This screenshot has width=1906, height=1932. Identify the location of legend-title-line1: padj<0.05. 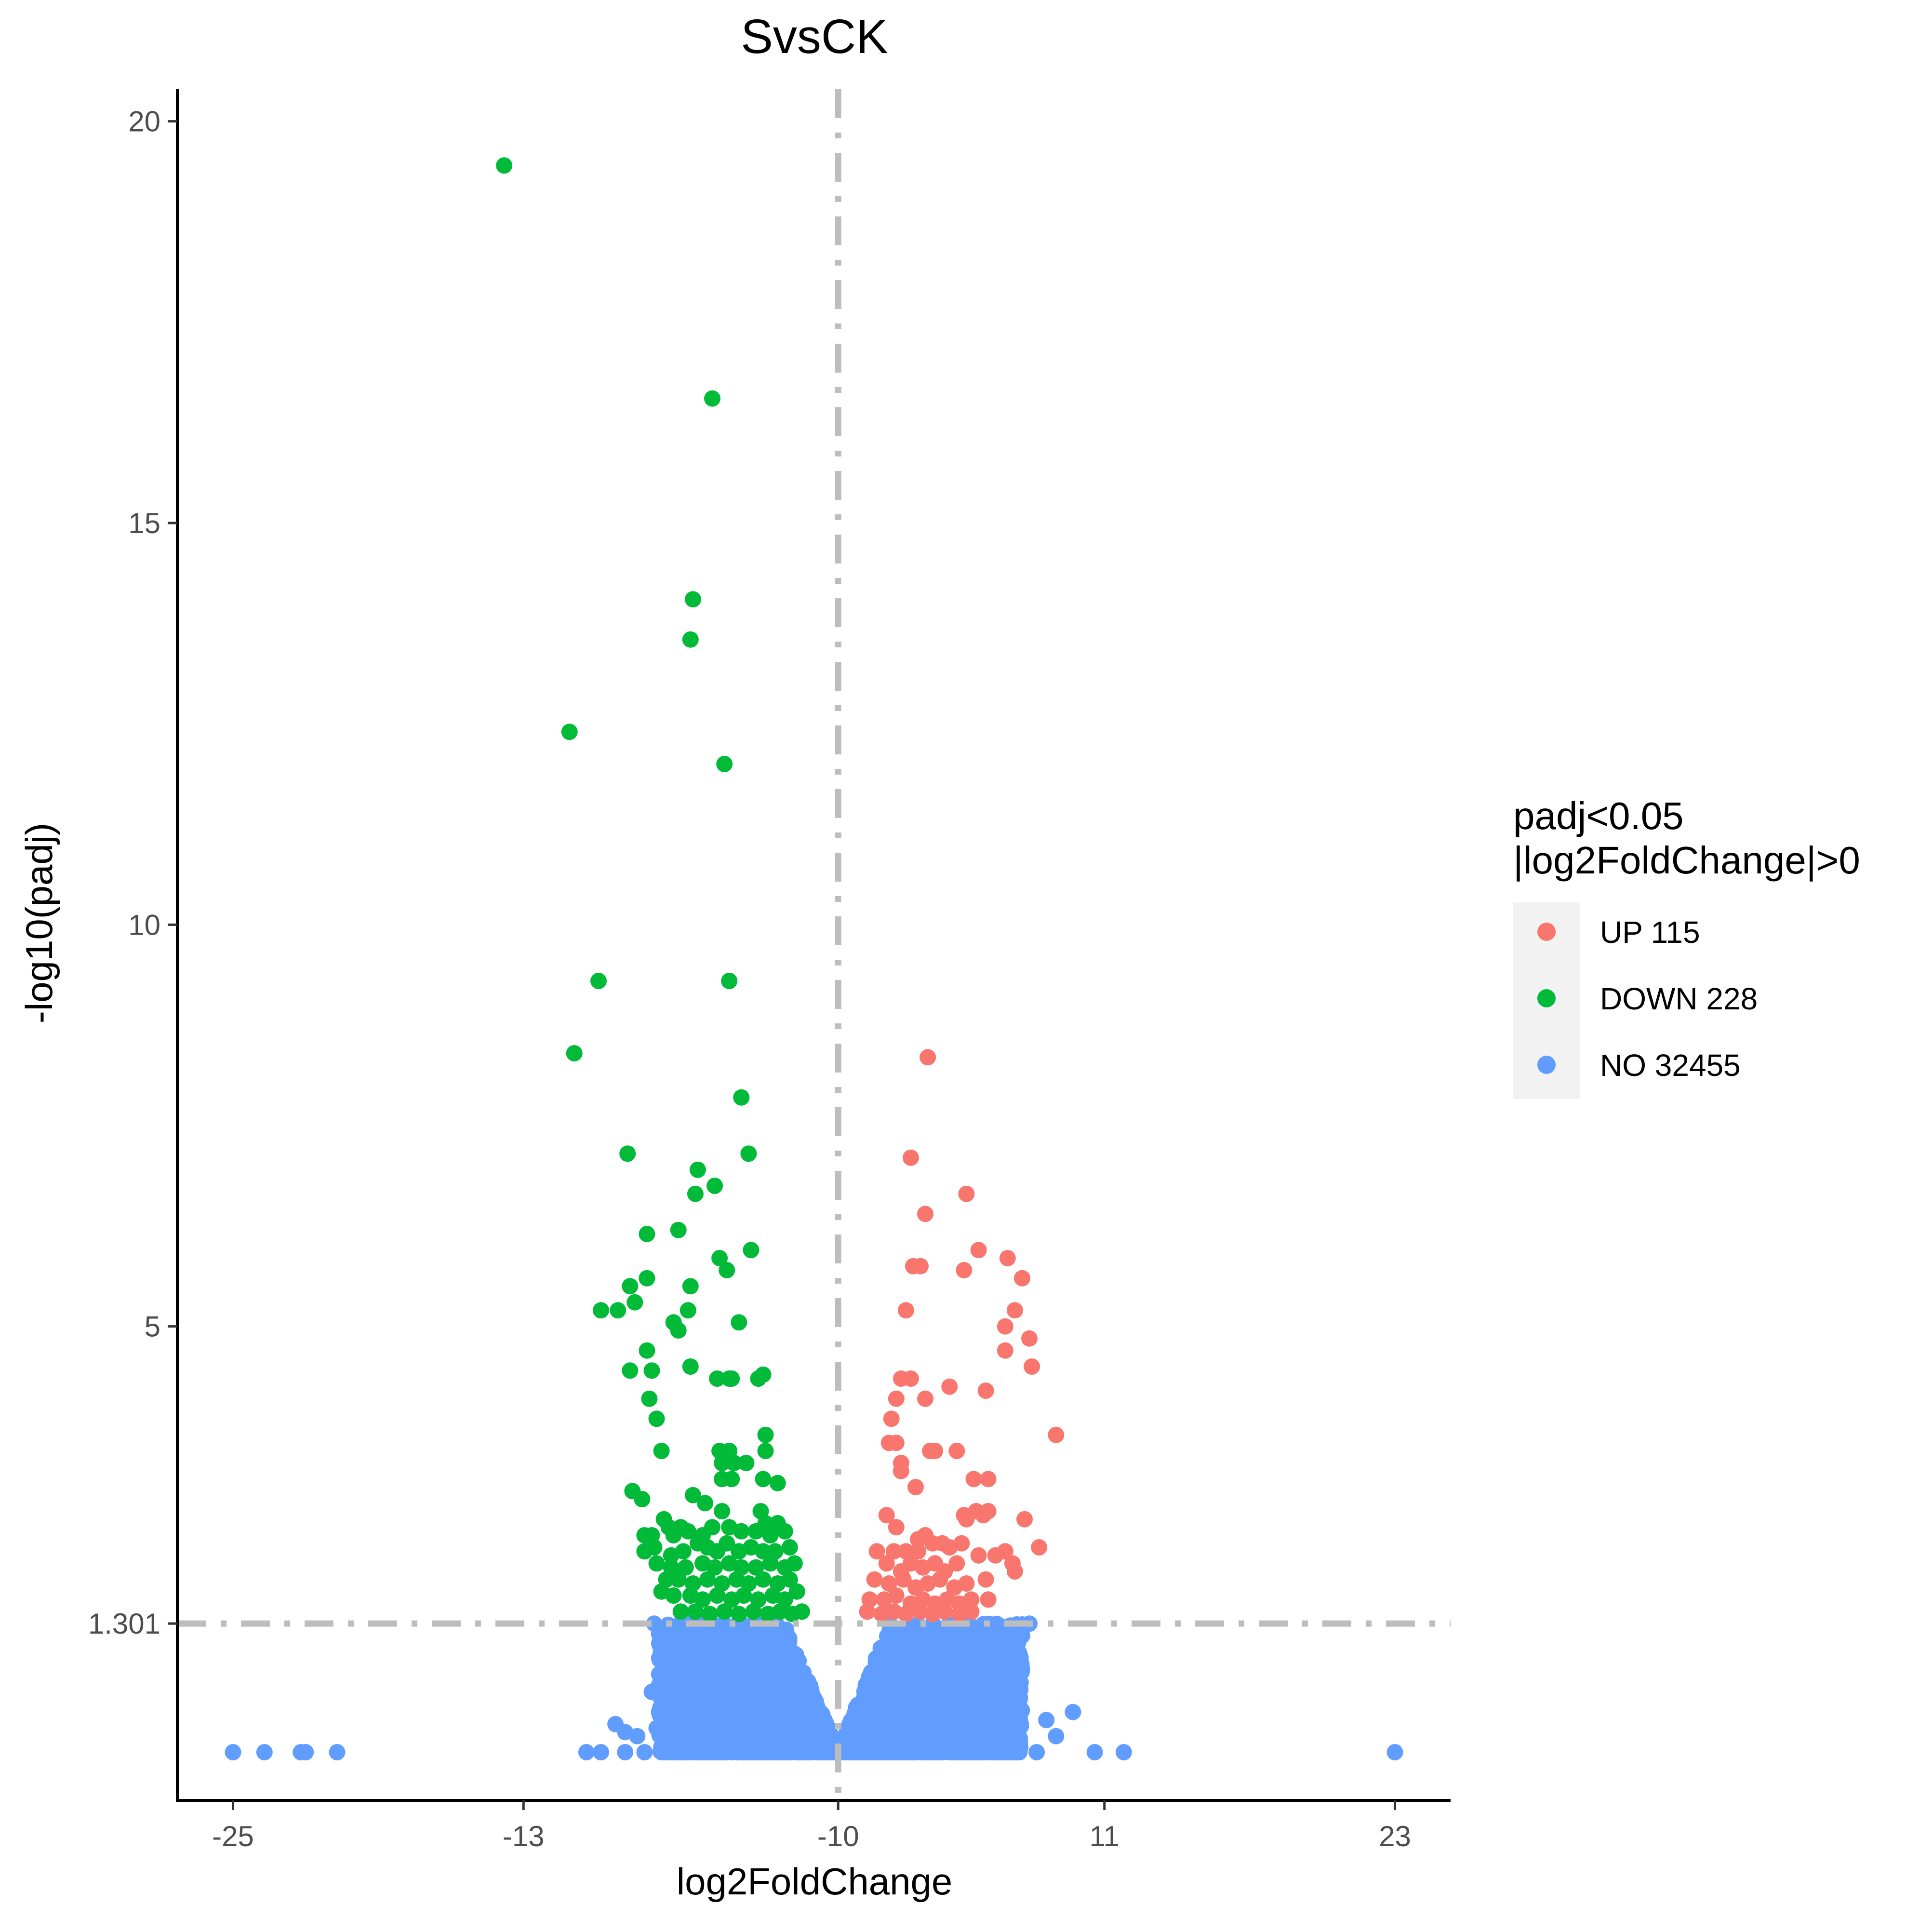
(1598, 816).